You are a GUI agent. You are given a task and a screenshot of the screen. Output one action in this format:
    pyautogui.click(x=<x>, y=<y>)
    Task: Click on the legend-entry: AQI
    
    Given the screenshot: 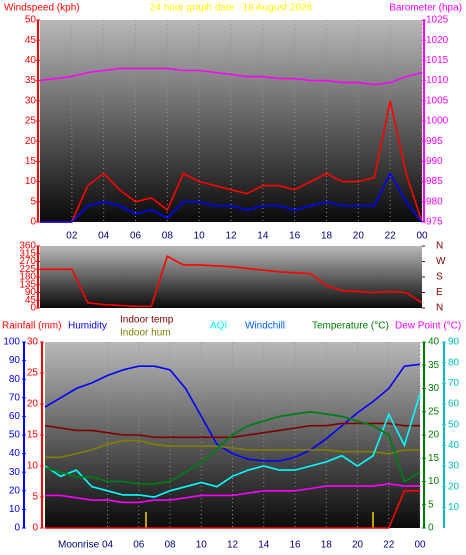 What is the action you would take?
    pyautogui.click(x=218, y=326)
    